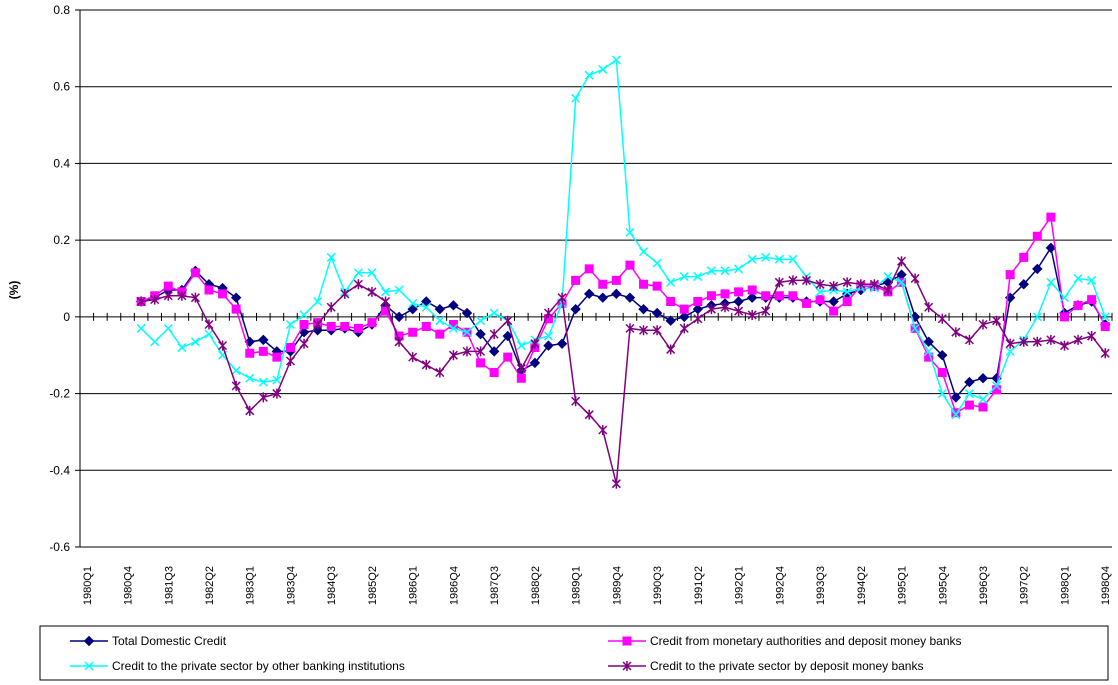 The height and width of the screenshot is (685, 1118). I want to click on x-tick-label: 1980Q1, so click(88, 585).